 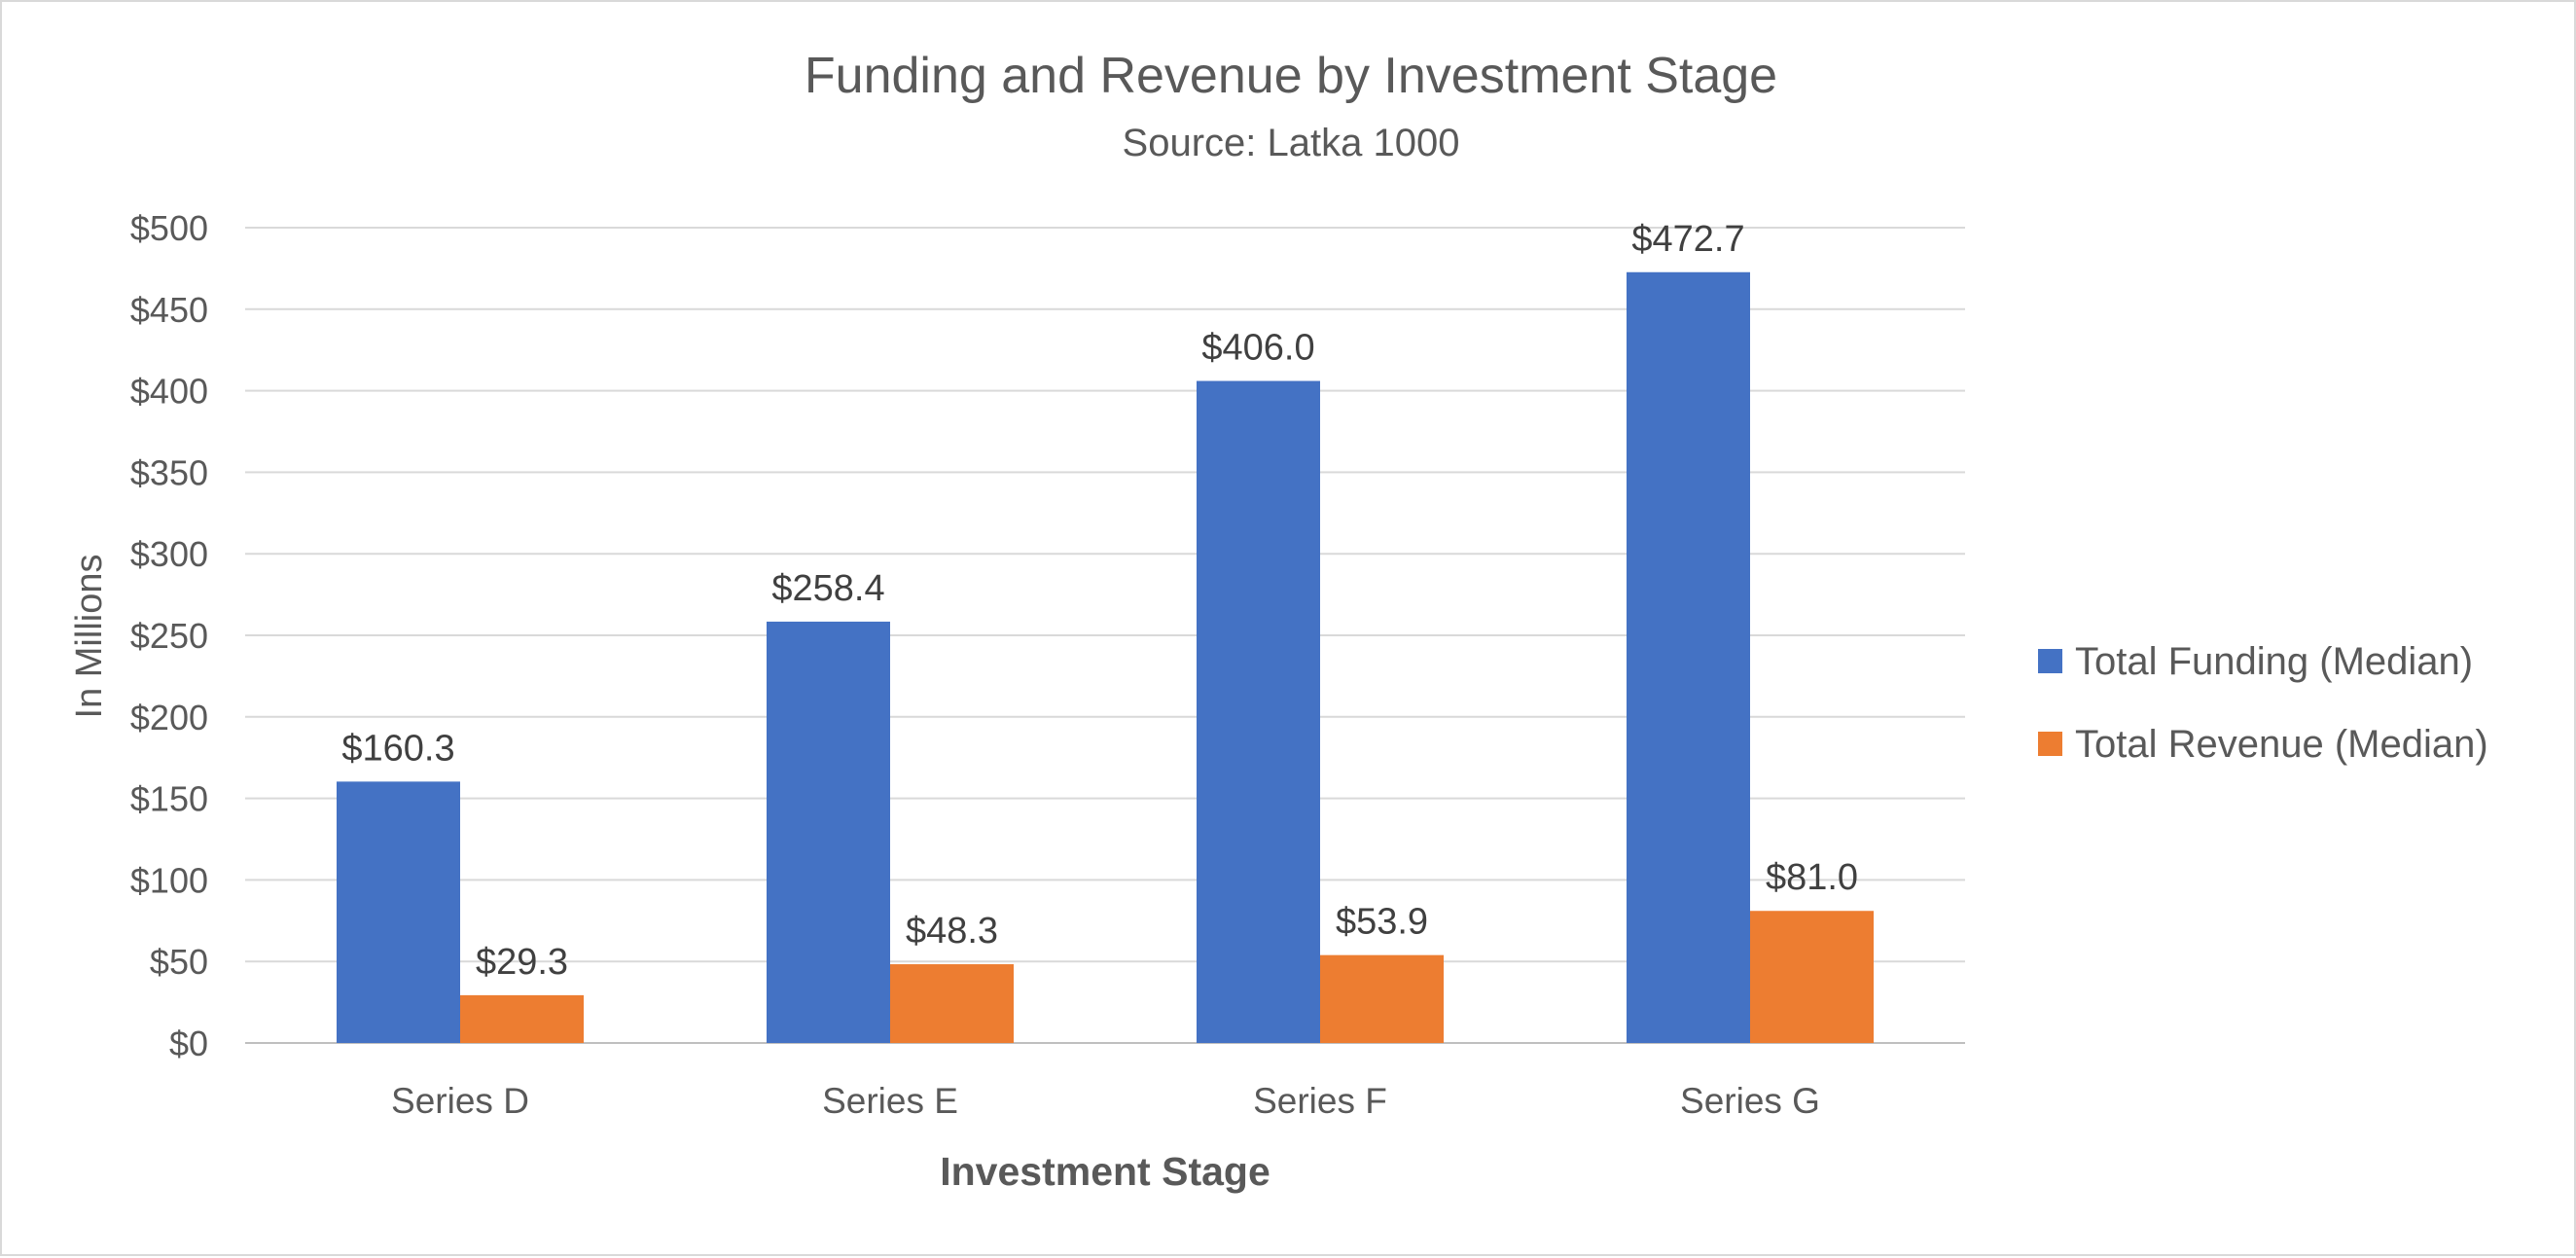 What do you see at coordinates (89, 637) in the screenshot?
I see `y-axis-title: In Millions` at bounding box center [89, 637].